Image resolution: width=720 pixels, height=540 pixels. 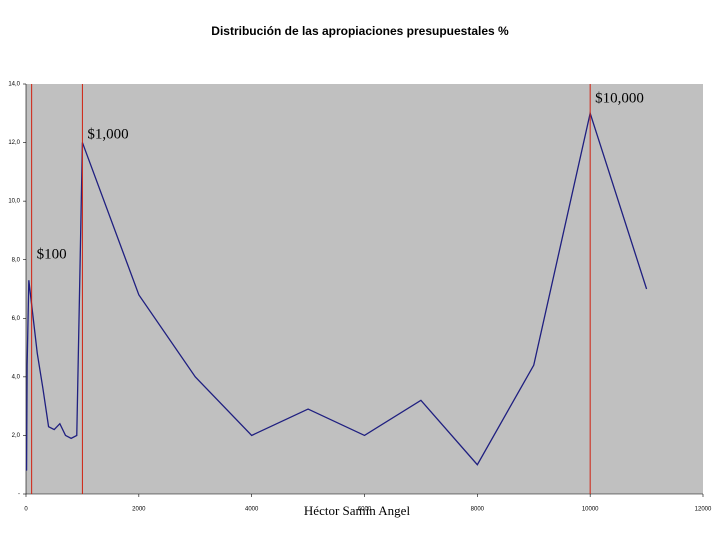 What do you see at coordinates (16, 260) in the screenshot?
I see `y-tick-label: 8,0` at bounding box center [16, 260].